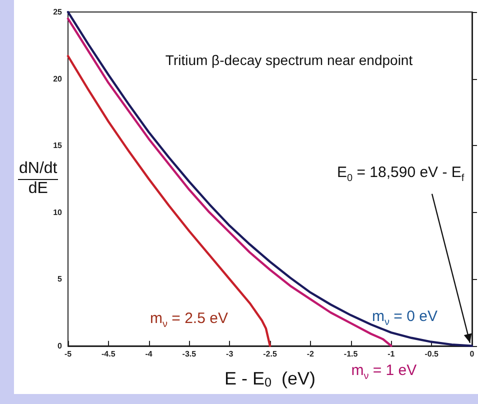  What do you see at coordinates (60, 279) in the screenshot?
I see `y-tick-label: 5` at bounding box center [60, 279].